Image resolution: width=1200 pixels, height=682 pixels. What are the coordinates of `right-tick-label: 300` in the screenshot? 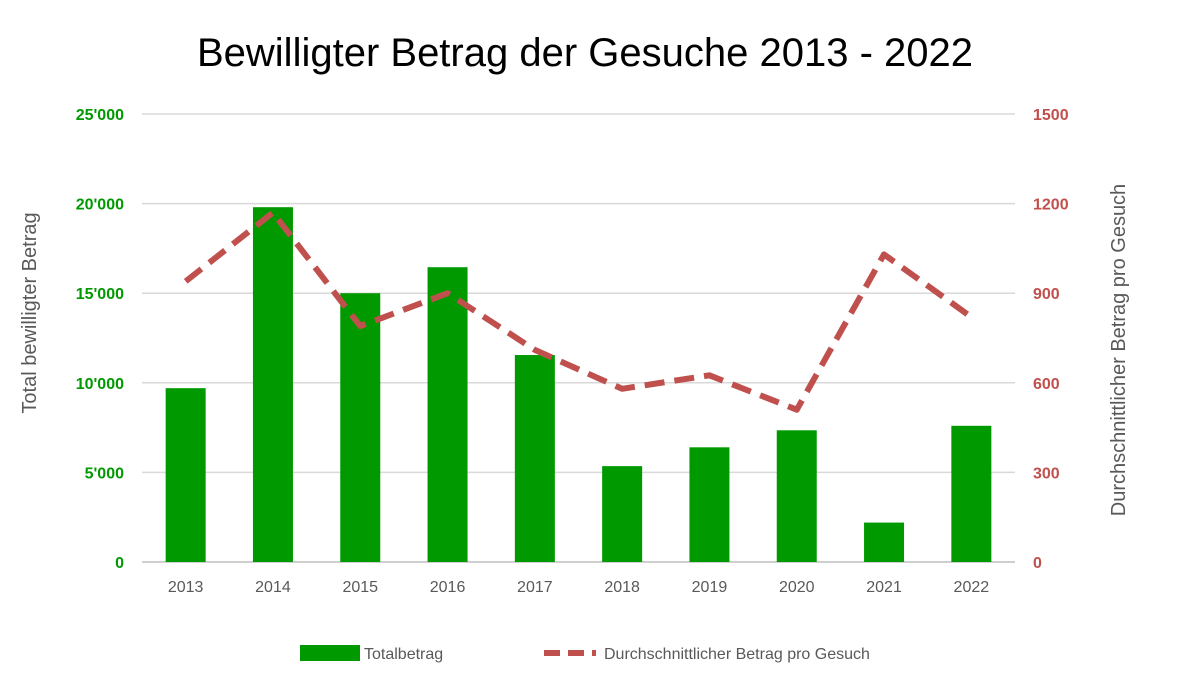 It's located at (1046, 473).